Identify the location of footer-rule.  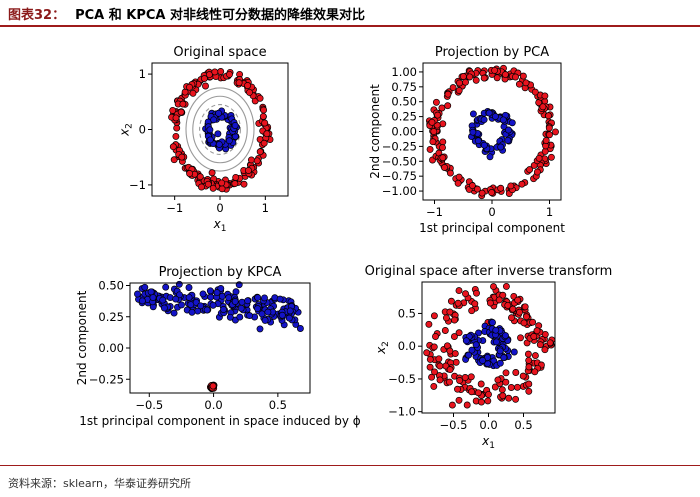
(350, 465).